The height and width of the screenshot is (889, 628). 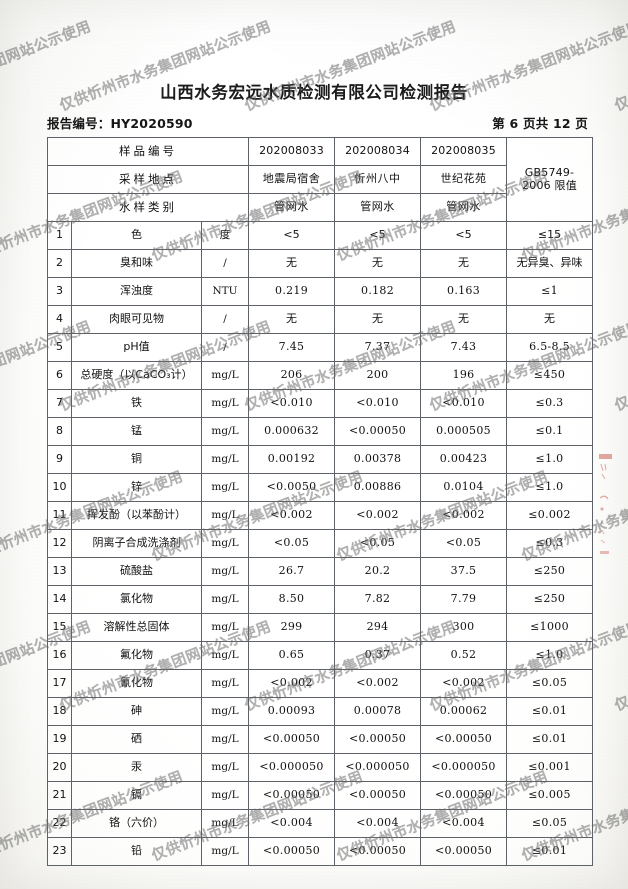 I want to click on row-index: 22, so click(x=59, y=823).